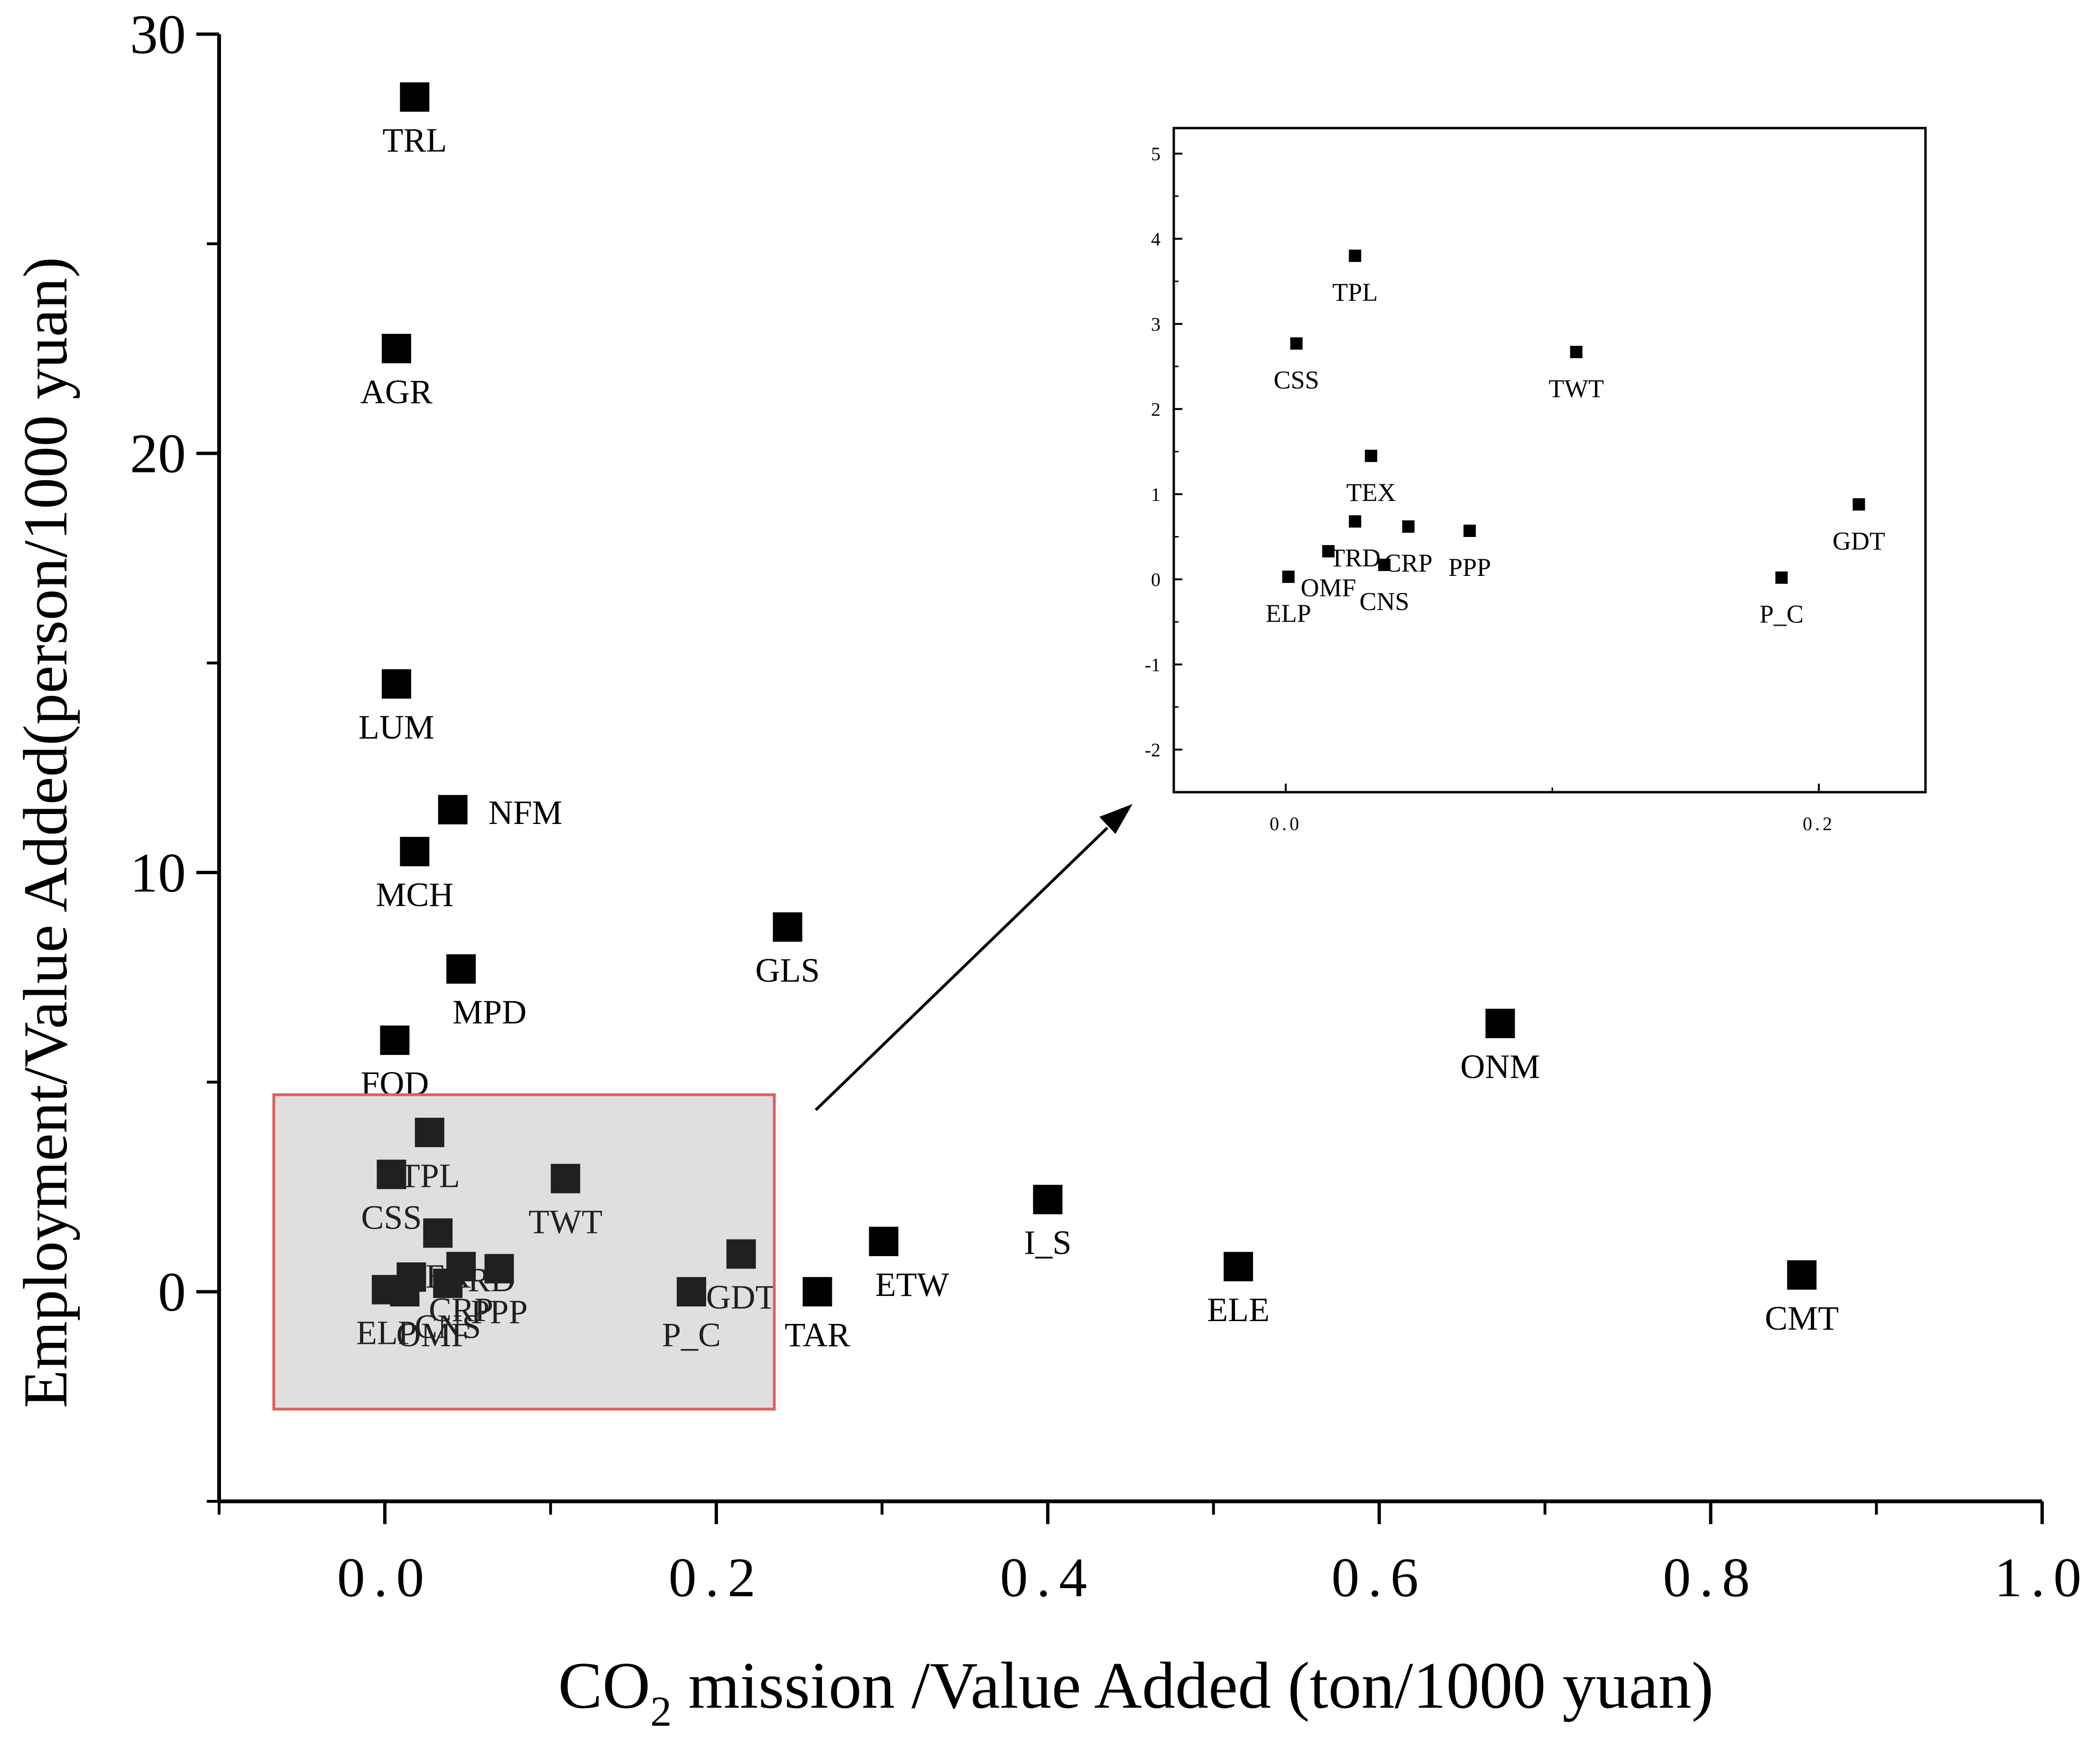  I want to click on data-label-omf: OMF, so click(433, 1335).